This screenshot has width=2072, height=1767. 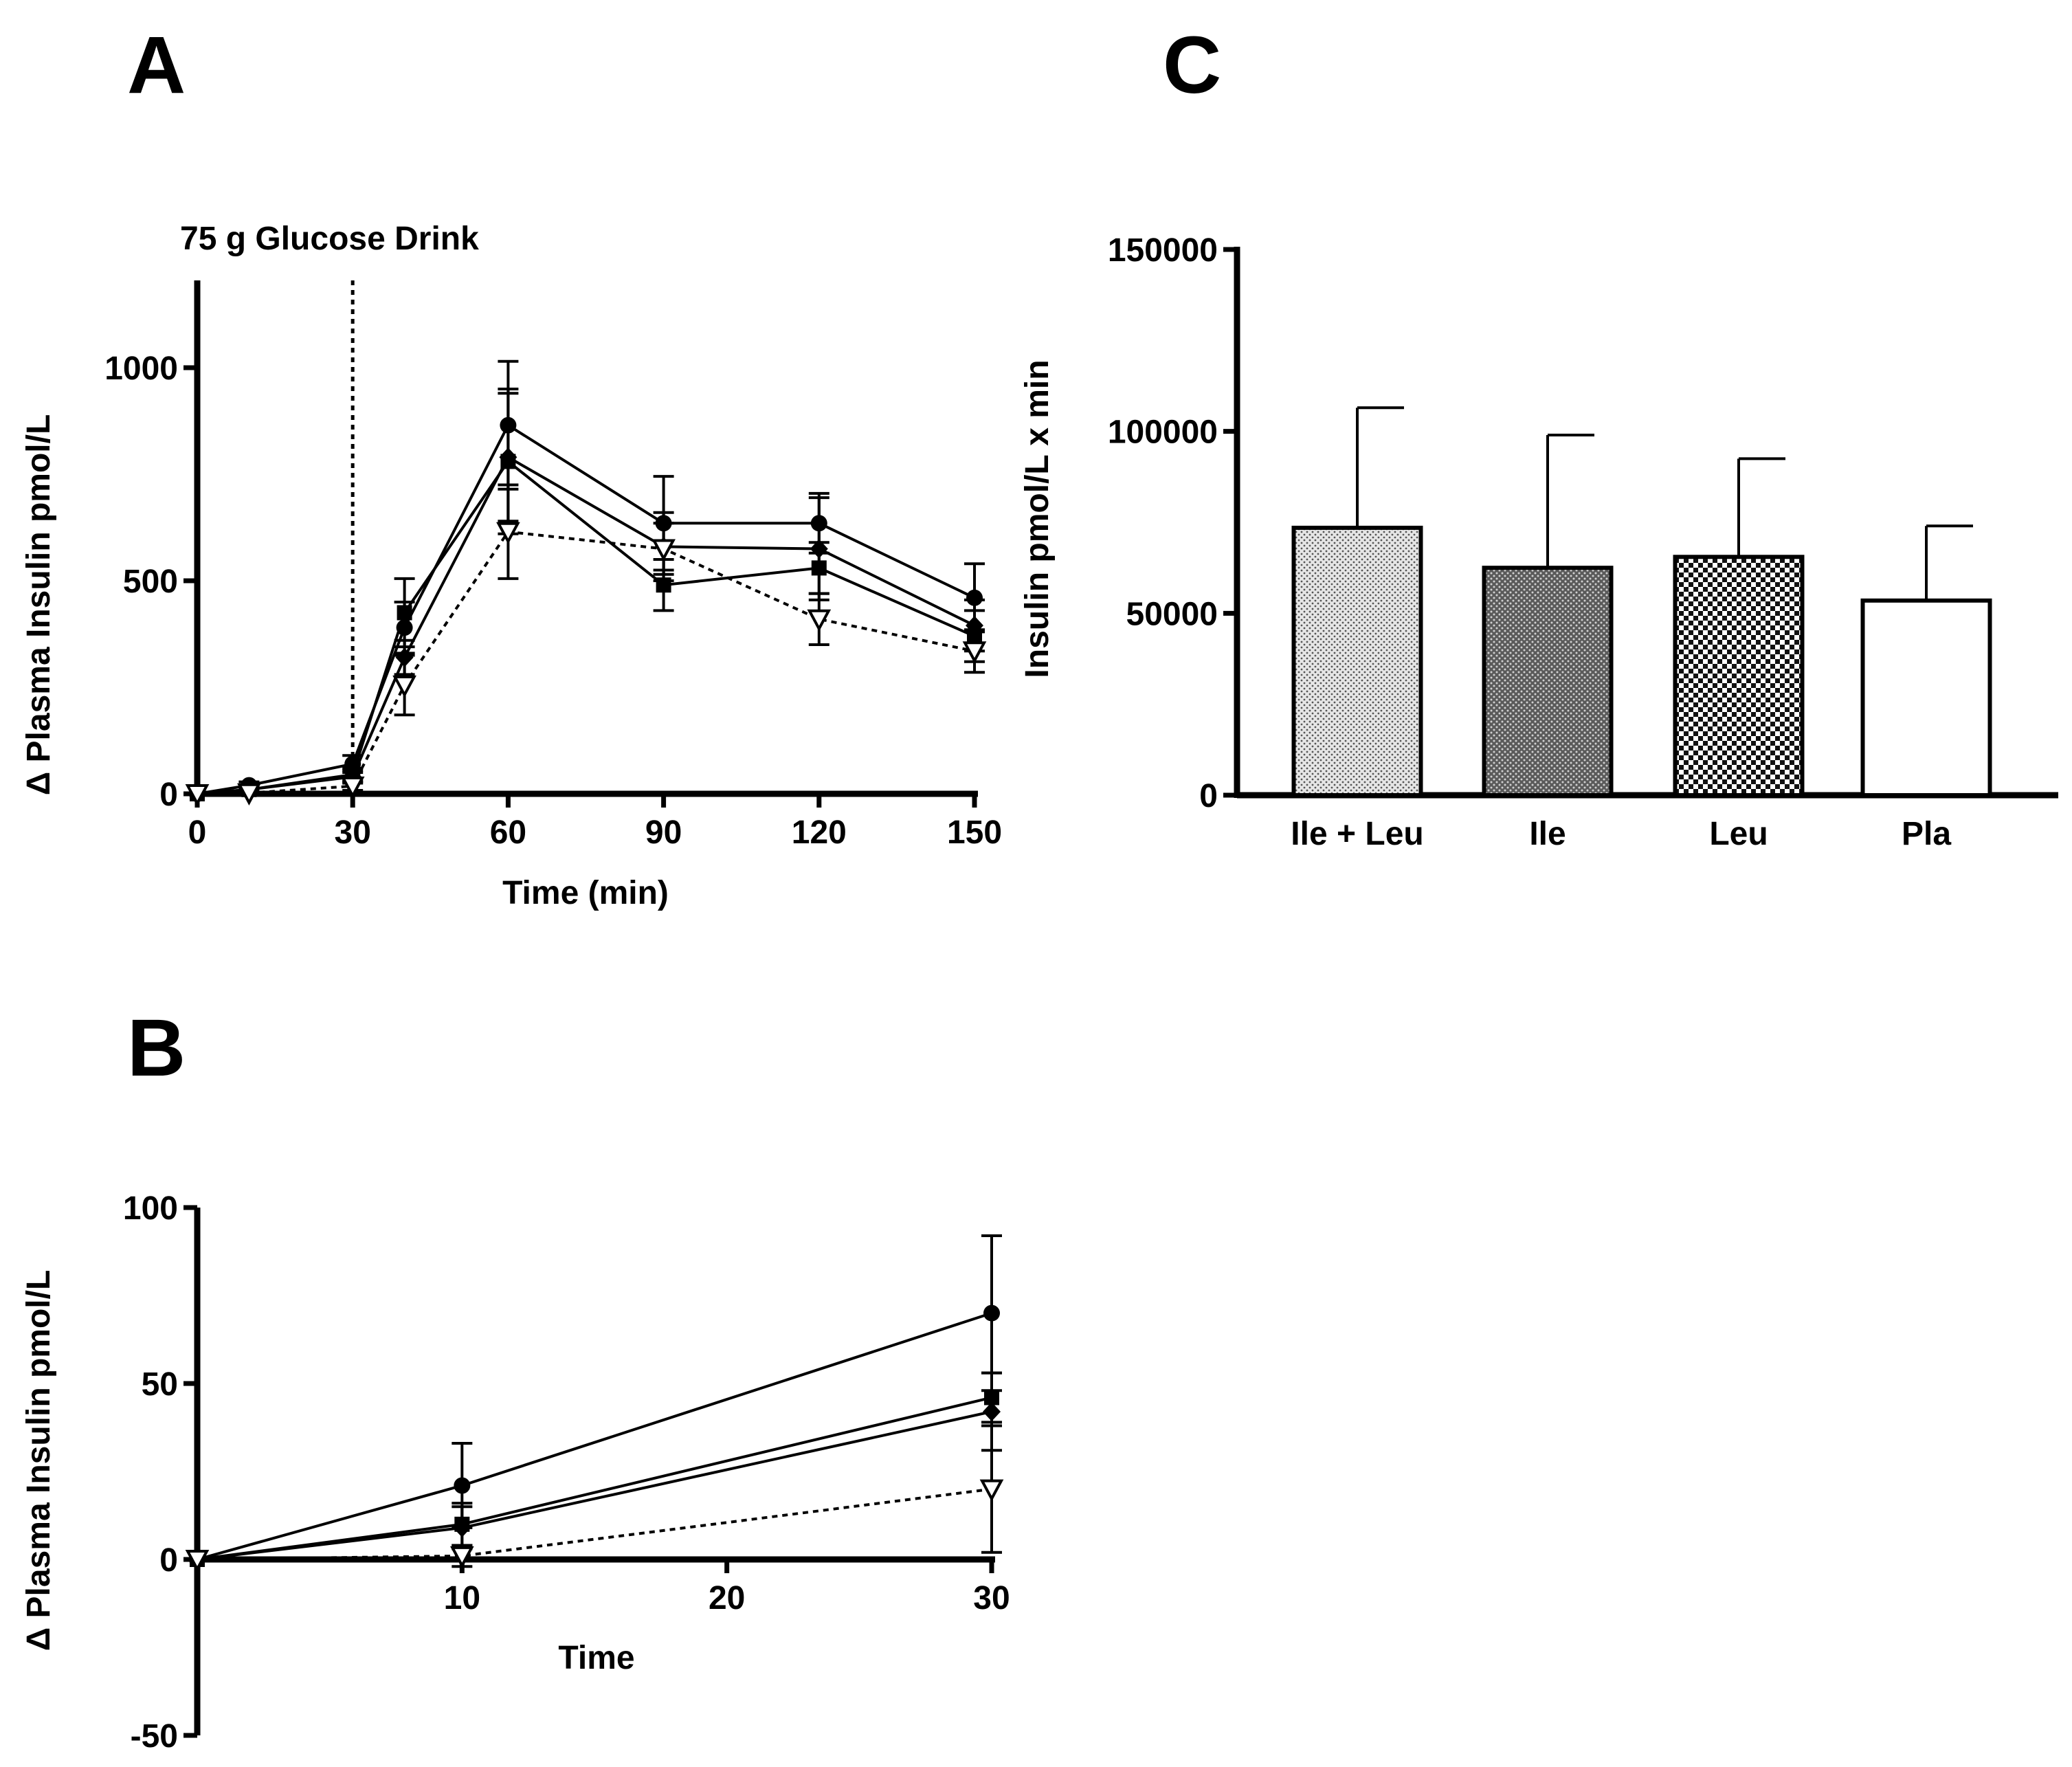 What do you see at coordinates (160, 1384) in the screenshot?
I see `panel-b-y-tick-label: 50` at bounding box center [160, 1384].